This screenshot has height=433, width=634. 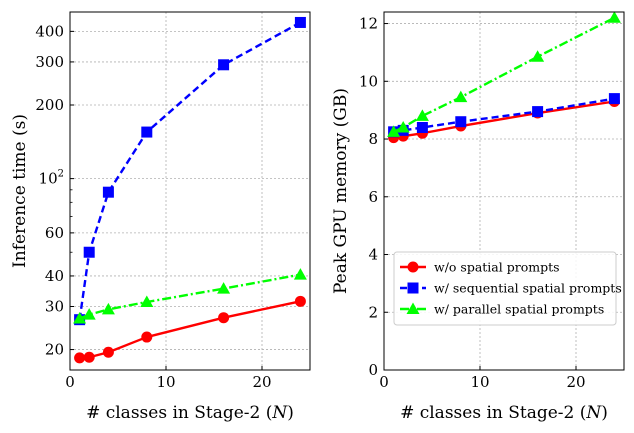 I want to click on y-tick-label: 0, so click(x=373, y=370).